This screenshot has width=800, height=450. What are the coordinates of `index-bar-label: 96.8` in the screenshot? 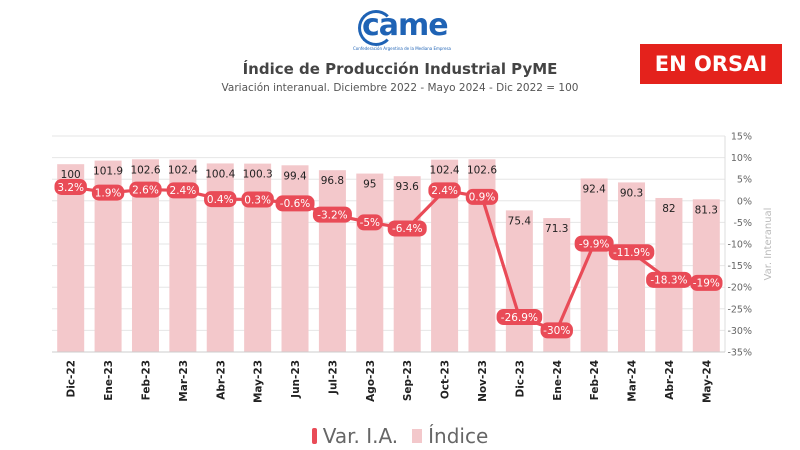 It's located at (332, 181).